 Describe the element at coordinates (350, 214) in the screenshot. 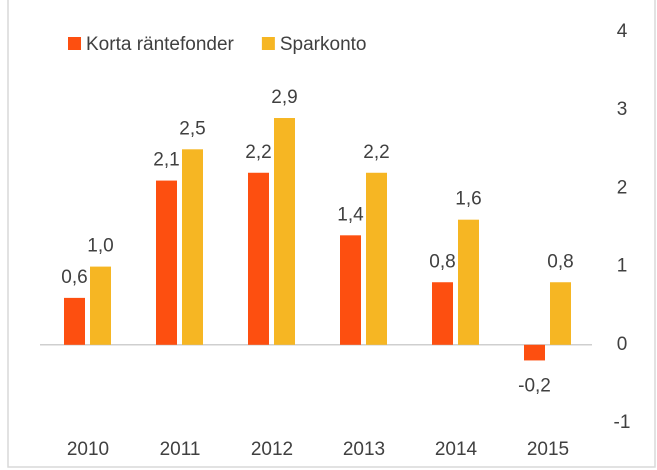

I see `value-label: 1,4` at that location.